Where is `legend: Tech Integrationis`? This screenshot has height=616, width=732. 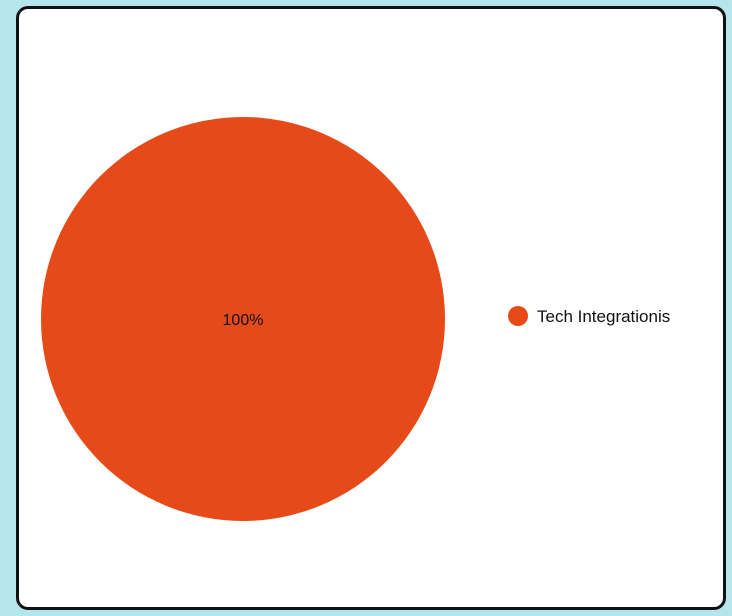
legend: Tech Integrationis is located at coordinates (589, 316).